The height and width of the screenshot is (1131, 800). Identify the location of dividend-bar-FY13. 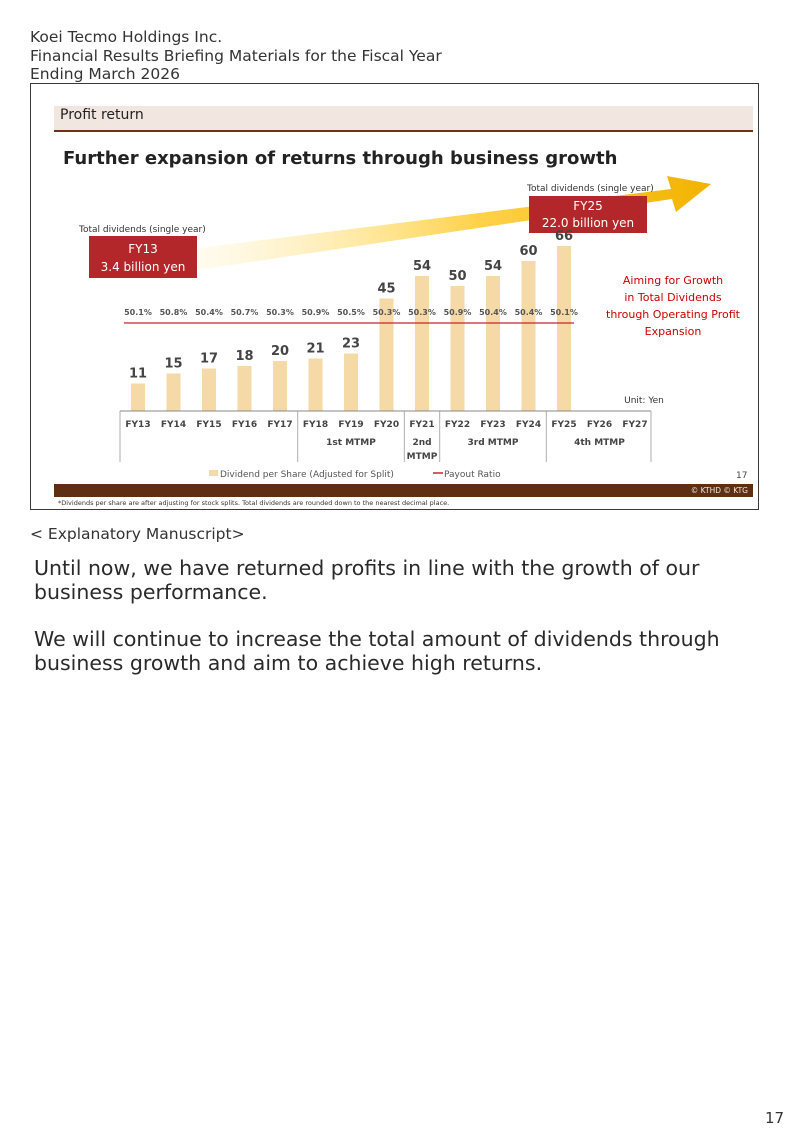
(138, 397).